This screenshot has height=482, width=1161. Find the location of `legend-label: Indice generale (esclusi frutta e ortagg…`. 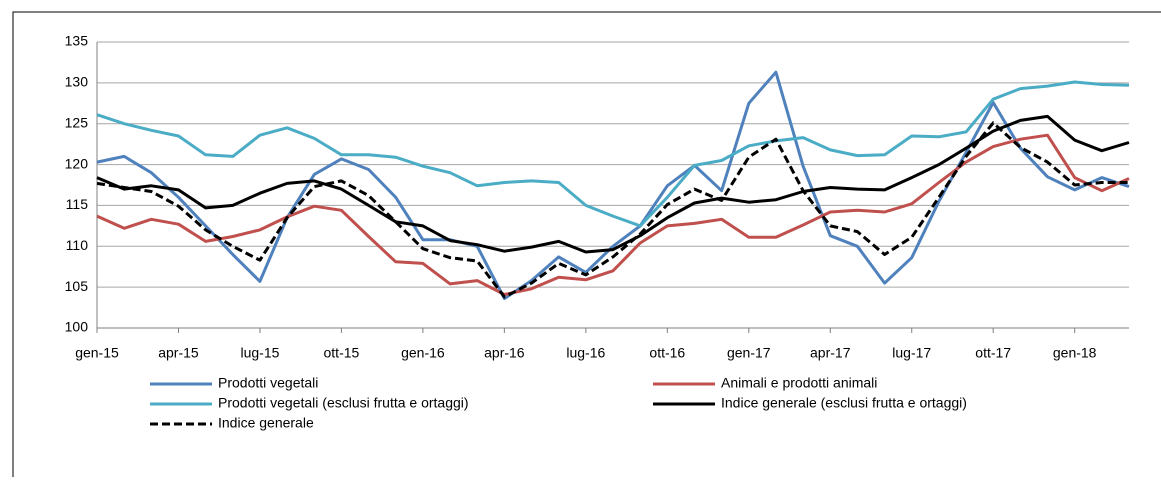

legend-label: Indice generale (esclusi frutta e ortagg… is located at coordinates (844, 403).